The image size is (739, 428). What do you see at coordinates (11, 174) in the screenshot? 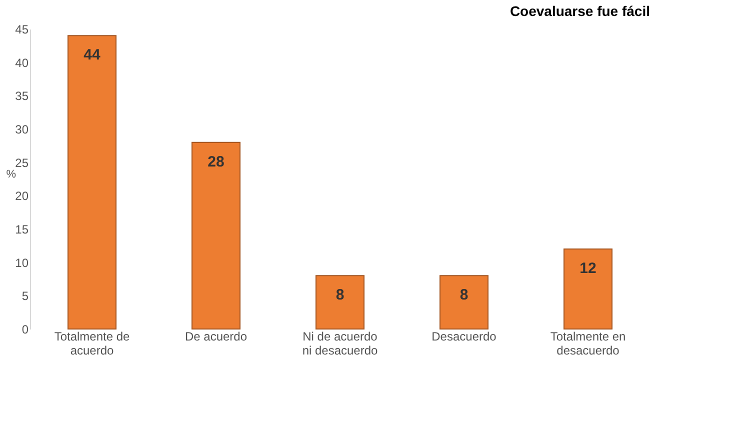
I see `y-axis-title: %` at bounding box center [11, 174].